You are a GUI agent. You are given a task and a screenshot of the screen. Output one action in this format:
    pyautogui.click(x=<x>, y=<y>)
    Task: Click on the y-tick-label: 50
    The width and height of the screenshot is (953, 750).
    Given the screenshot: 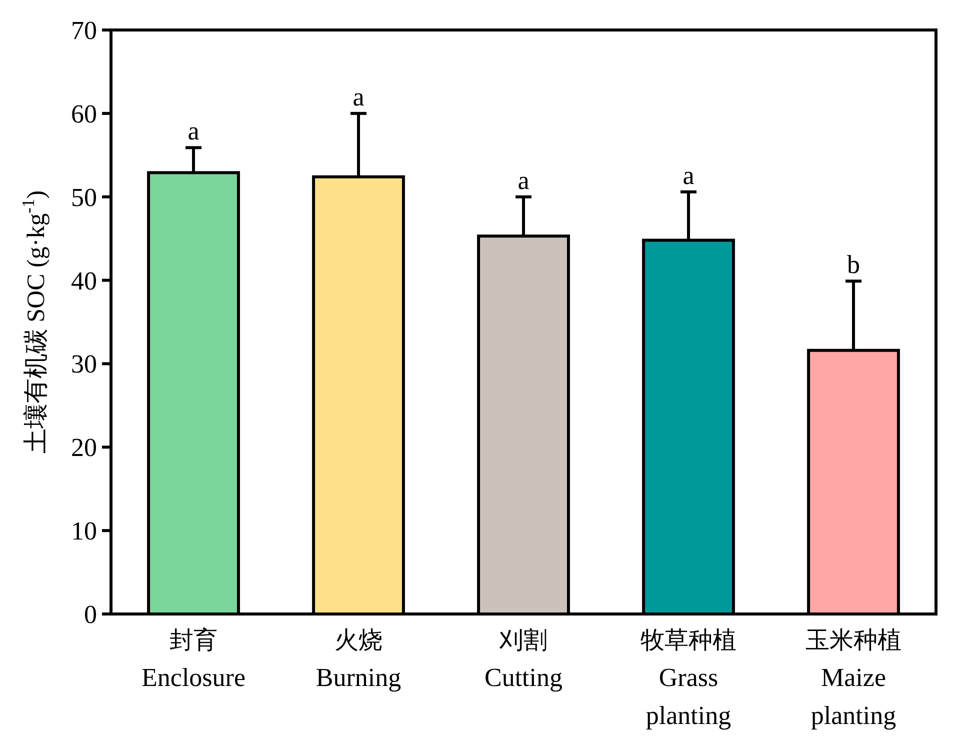 What is the action you would take?
    pyautogui.click(x=84, y=197)
    